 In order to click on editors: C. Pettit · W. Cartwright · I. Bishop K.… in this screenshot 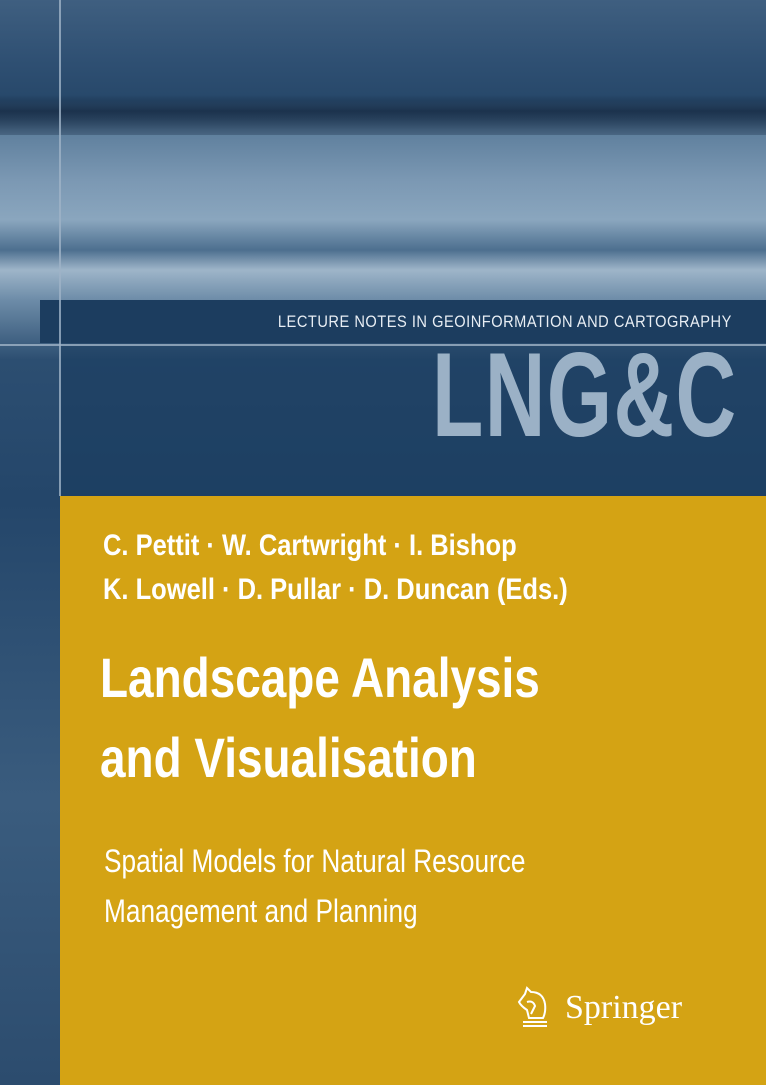, I will do `click(335, 568)`.